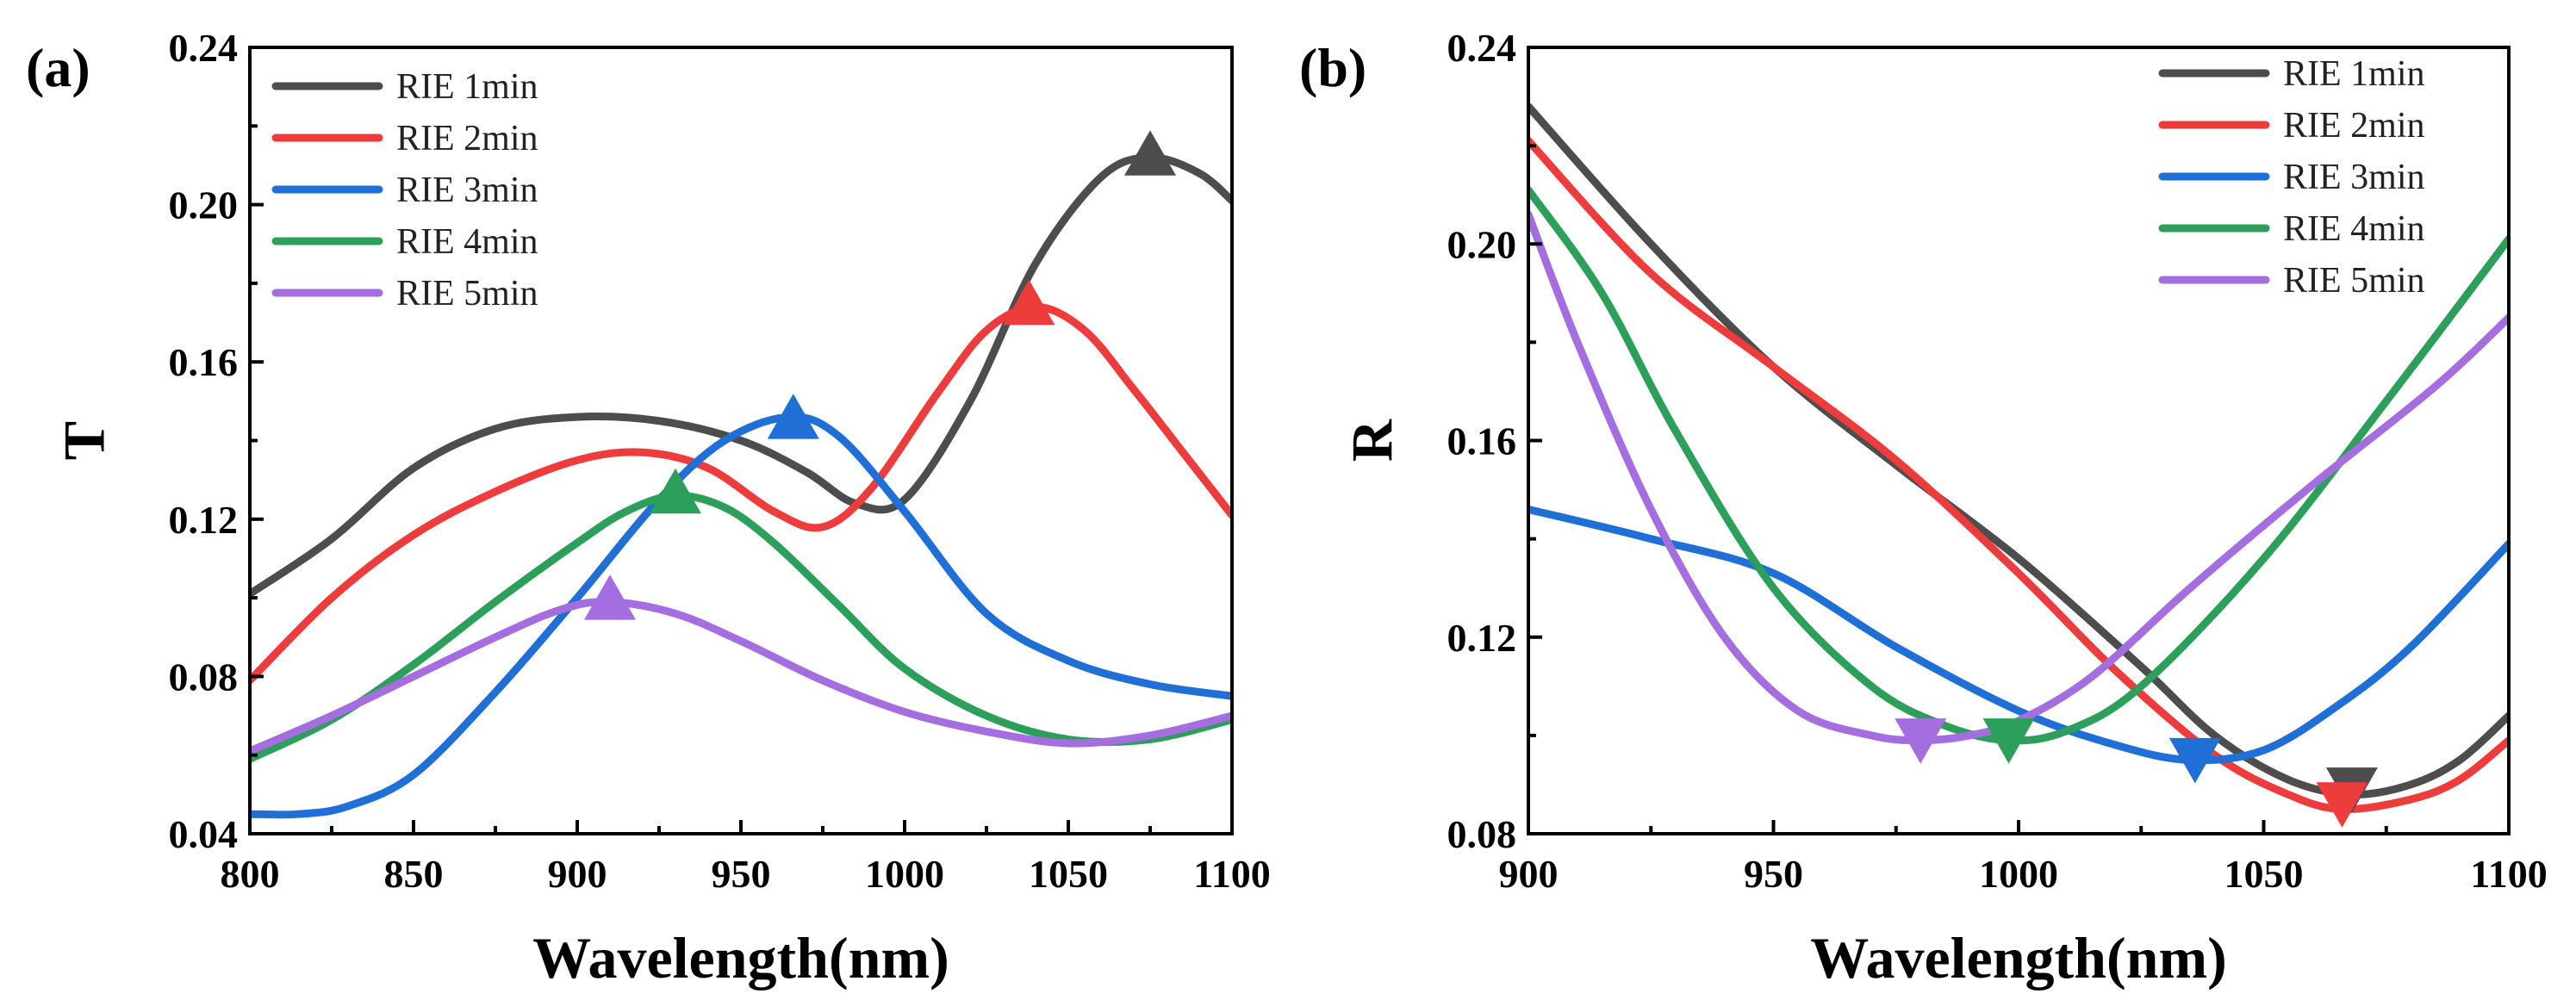 This screenshot has width=2576, height=1006. Describe the element at coordinates (1333, 67) in the screenshot. I see `panel-label: (b)` at that location.